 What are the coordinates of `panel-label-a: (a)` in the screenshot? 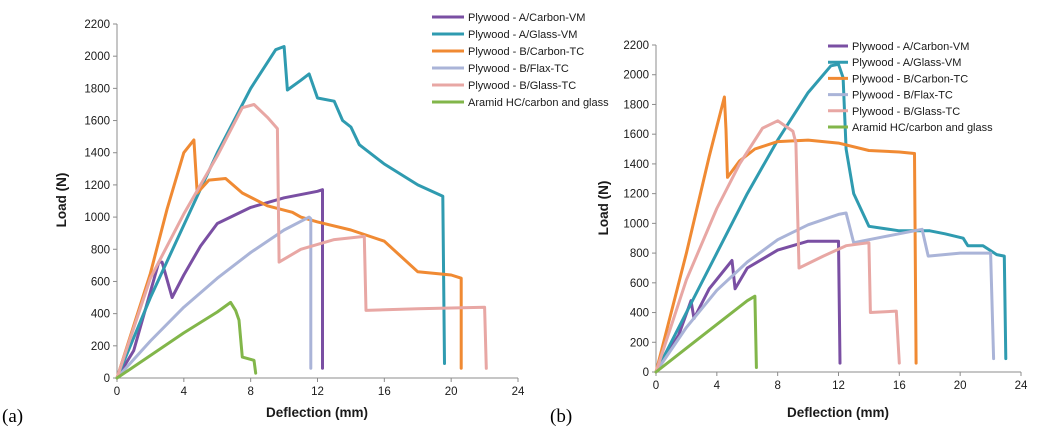 It's located at (12, 416).